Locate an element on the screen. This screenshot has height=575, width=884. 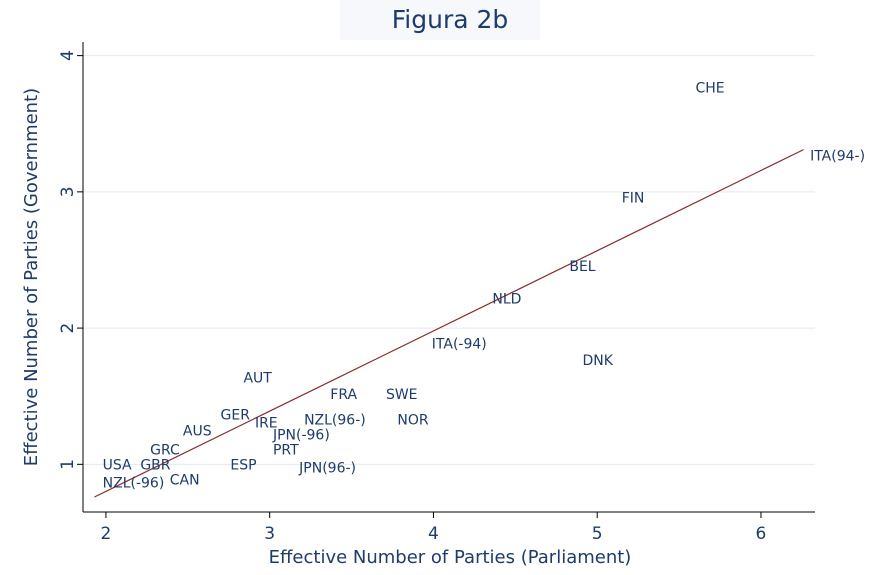
point-label: ITA(-94) is located at coordinates (459, 344).